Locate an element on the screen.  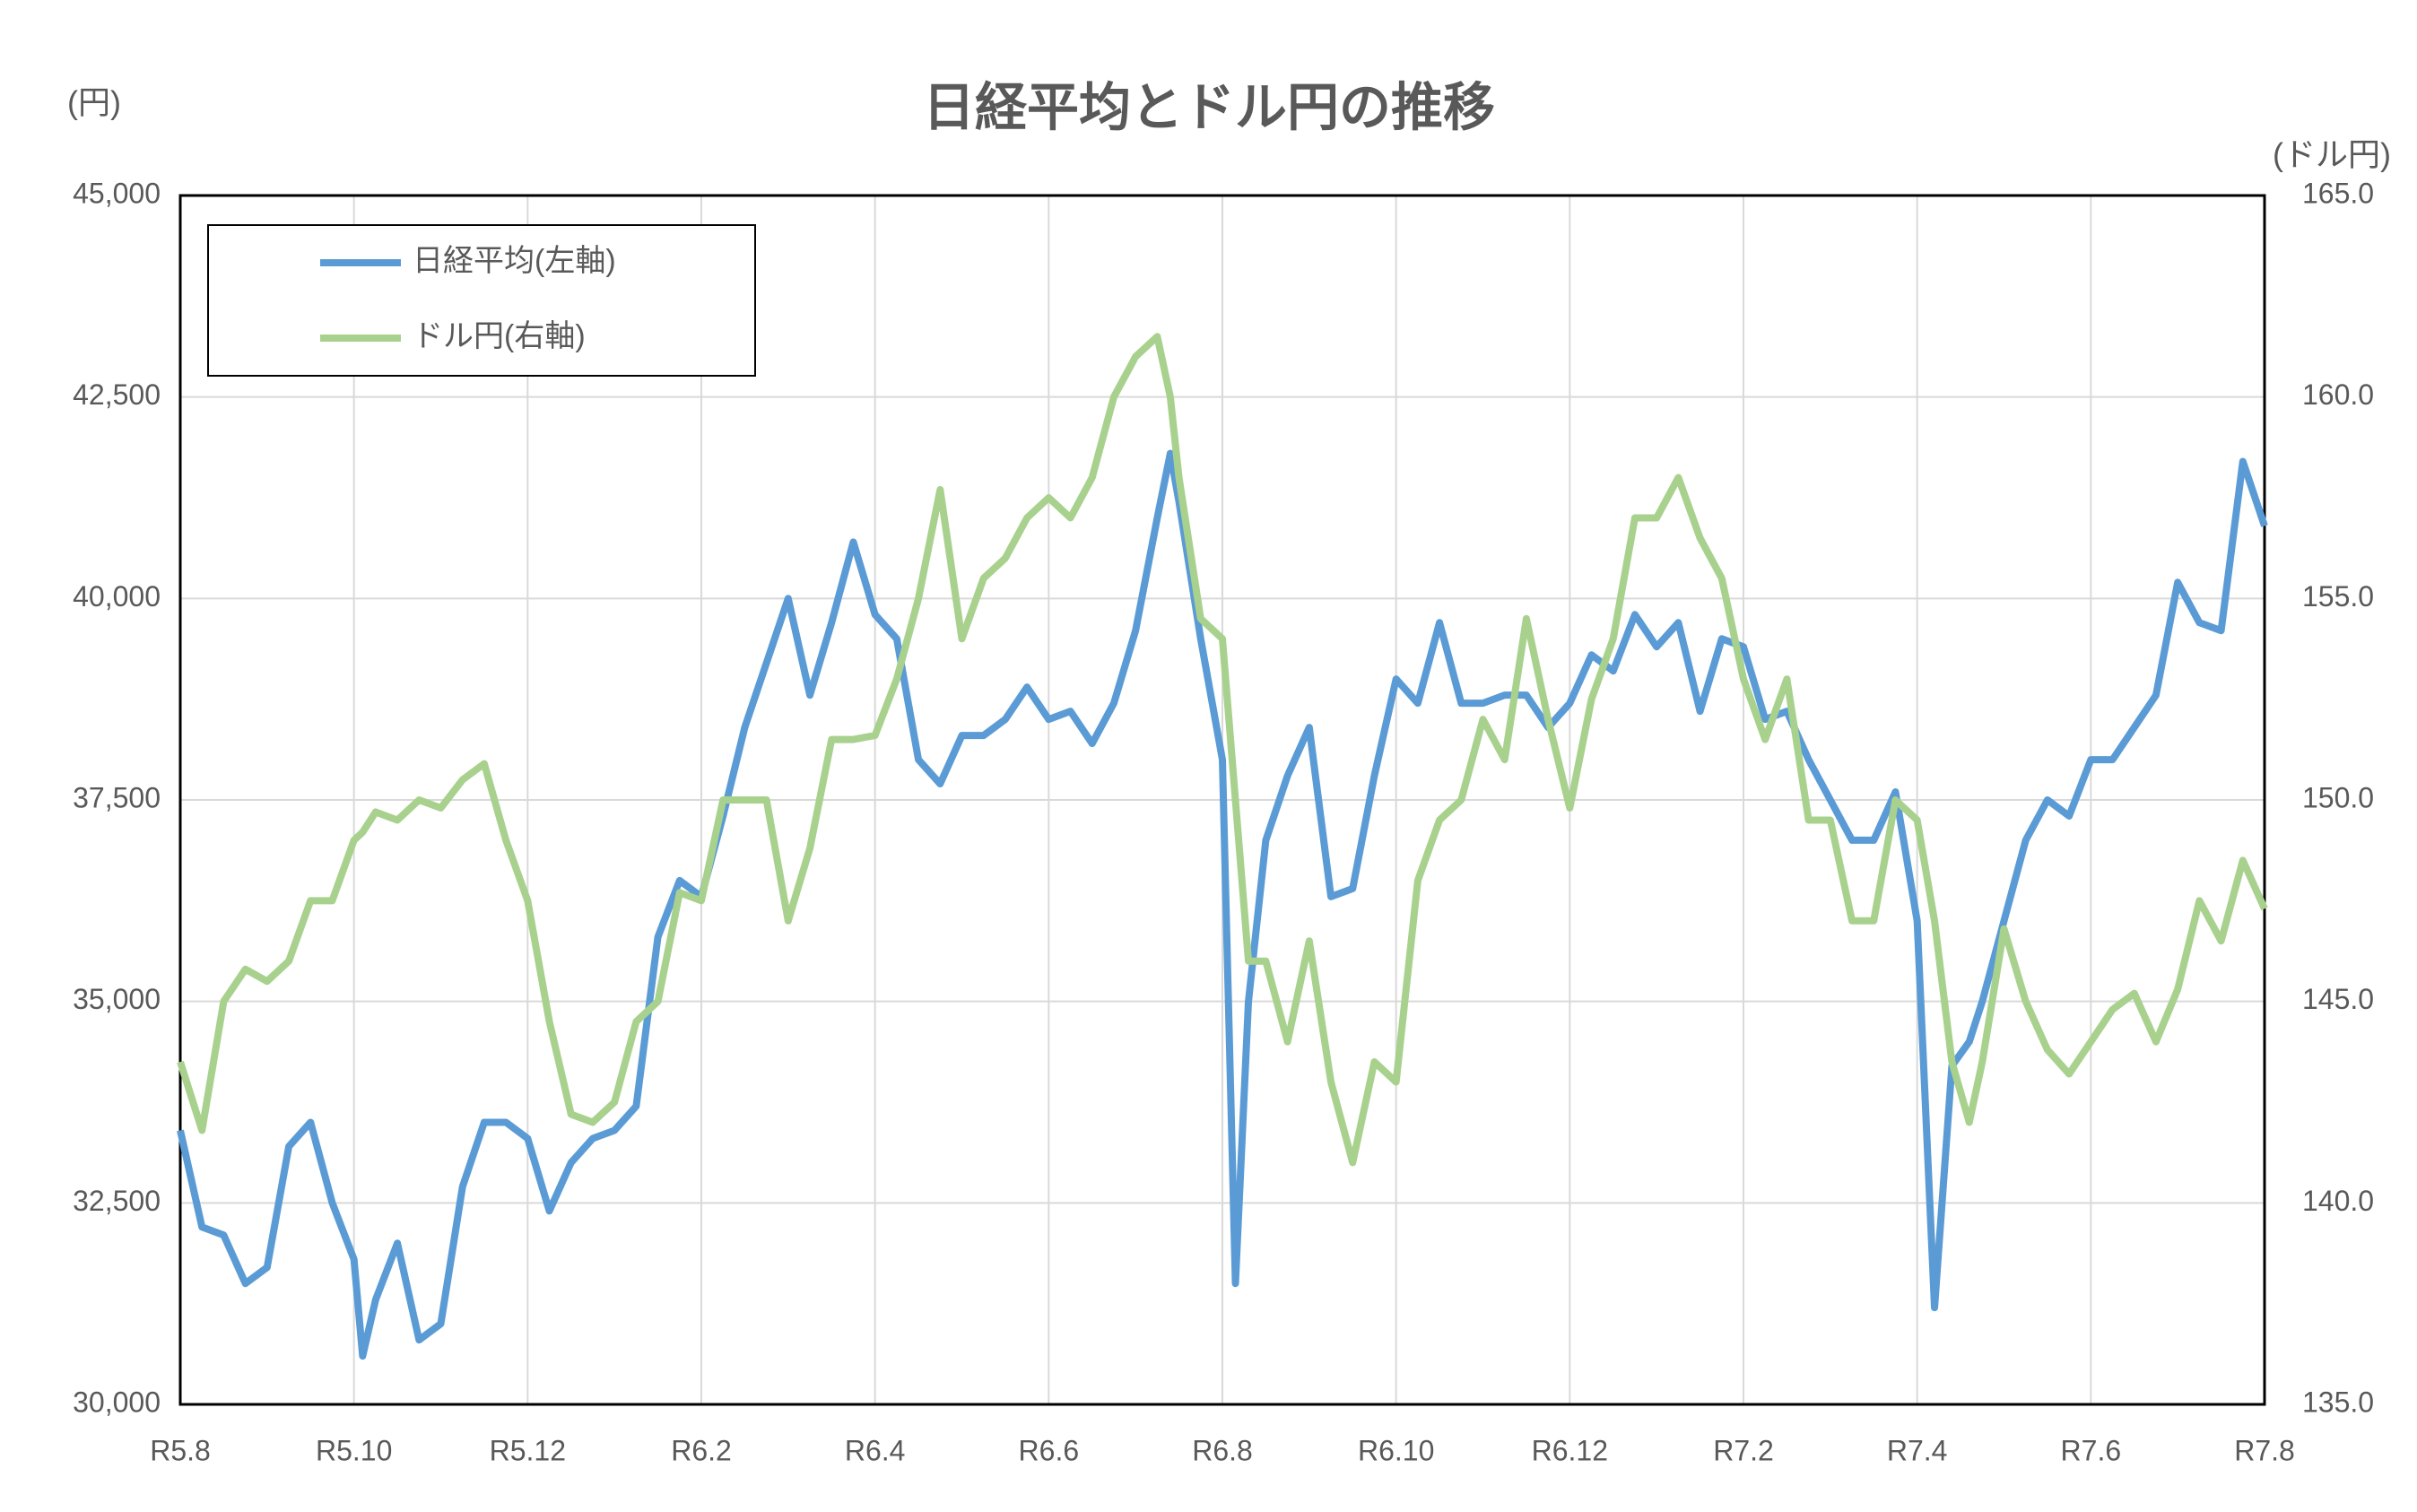
x-tick-label: R6.2 is located at coordinates (702, 1450).